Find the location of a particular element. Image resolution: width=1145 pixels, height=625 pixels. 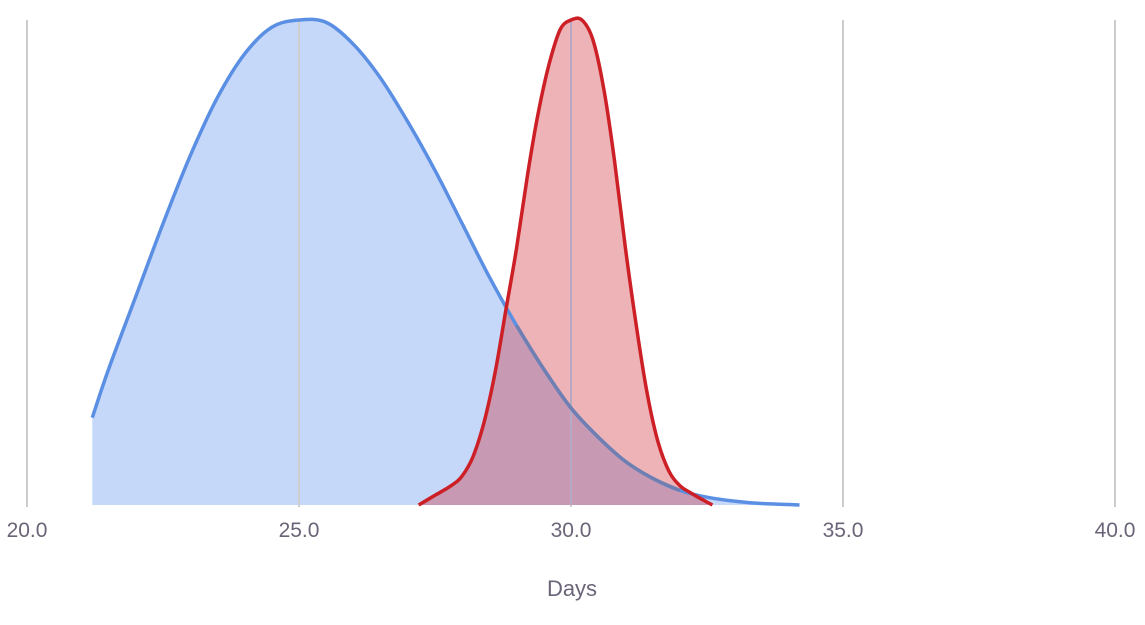

blue-line-overlap-segment is located at coordinates (598, 408).